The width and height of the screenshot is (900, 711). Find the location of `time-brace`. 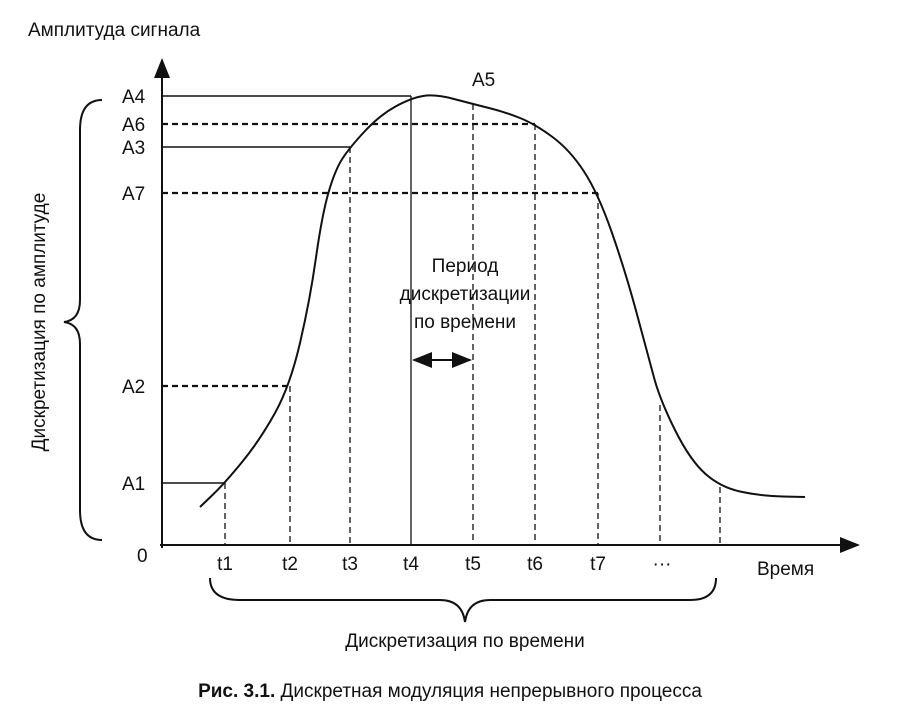

time-brace is located at coordinates (463, 600).